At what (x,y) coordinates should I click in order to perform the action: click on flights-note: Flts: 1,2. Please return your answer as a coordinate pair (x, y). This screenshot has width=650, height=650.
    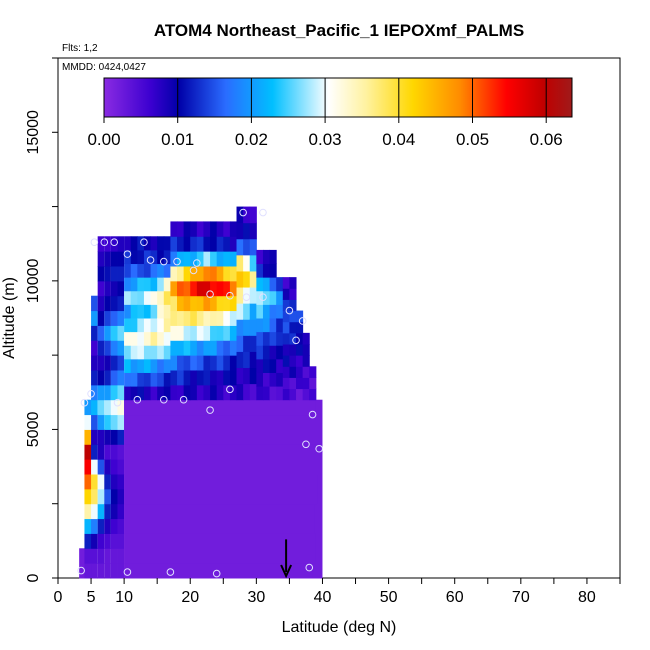
    Looking at the image, I should click on (80, 48).